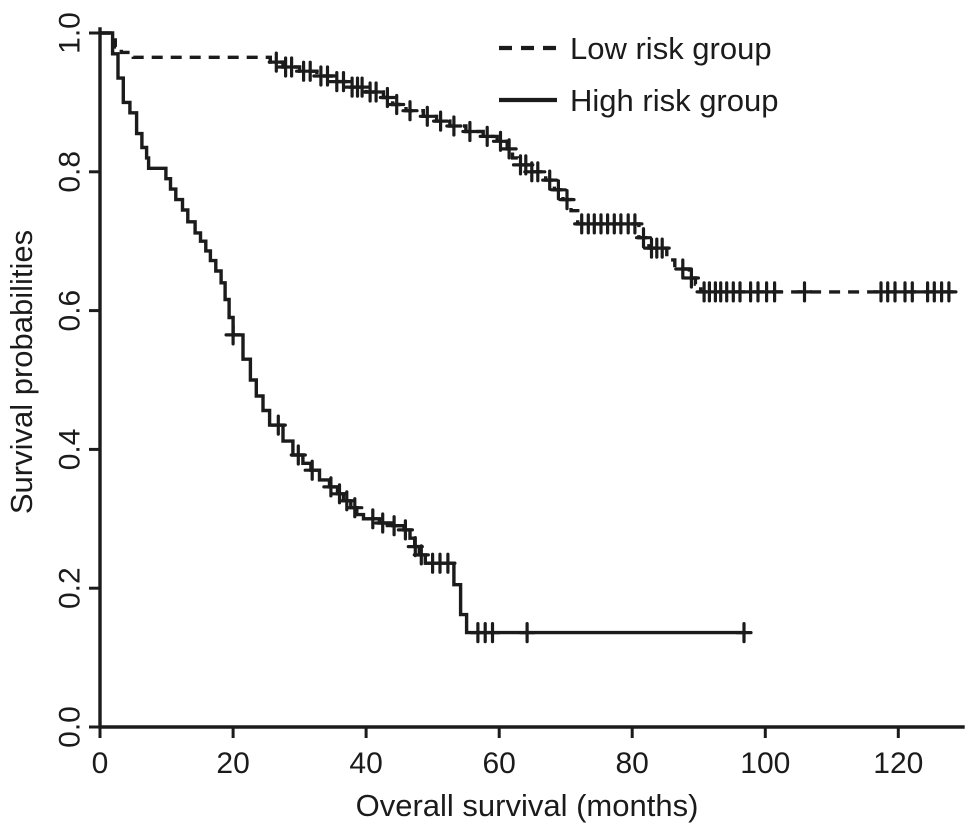 The height and width of the screenshot is (835, 969). I want to click on y-tick-label: 0.4, so click(70, 450).